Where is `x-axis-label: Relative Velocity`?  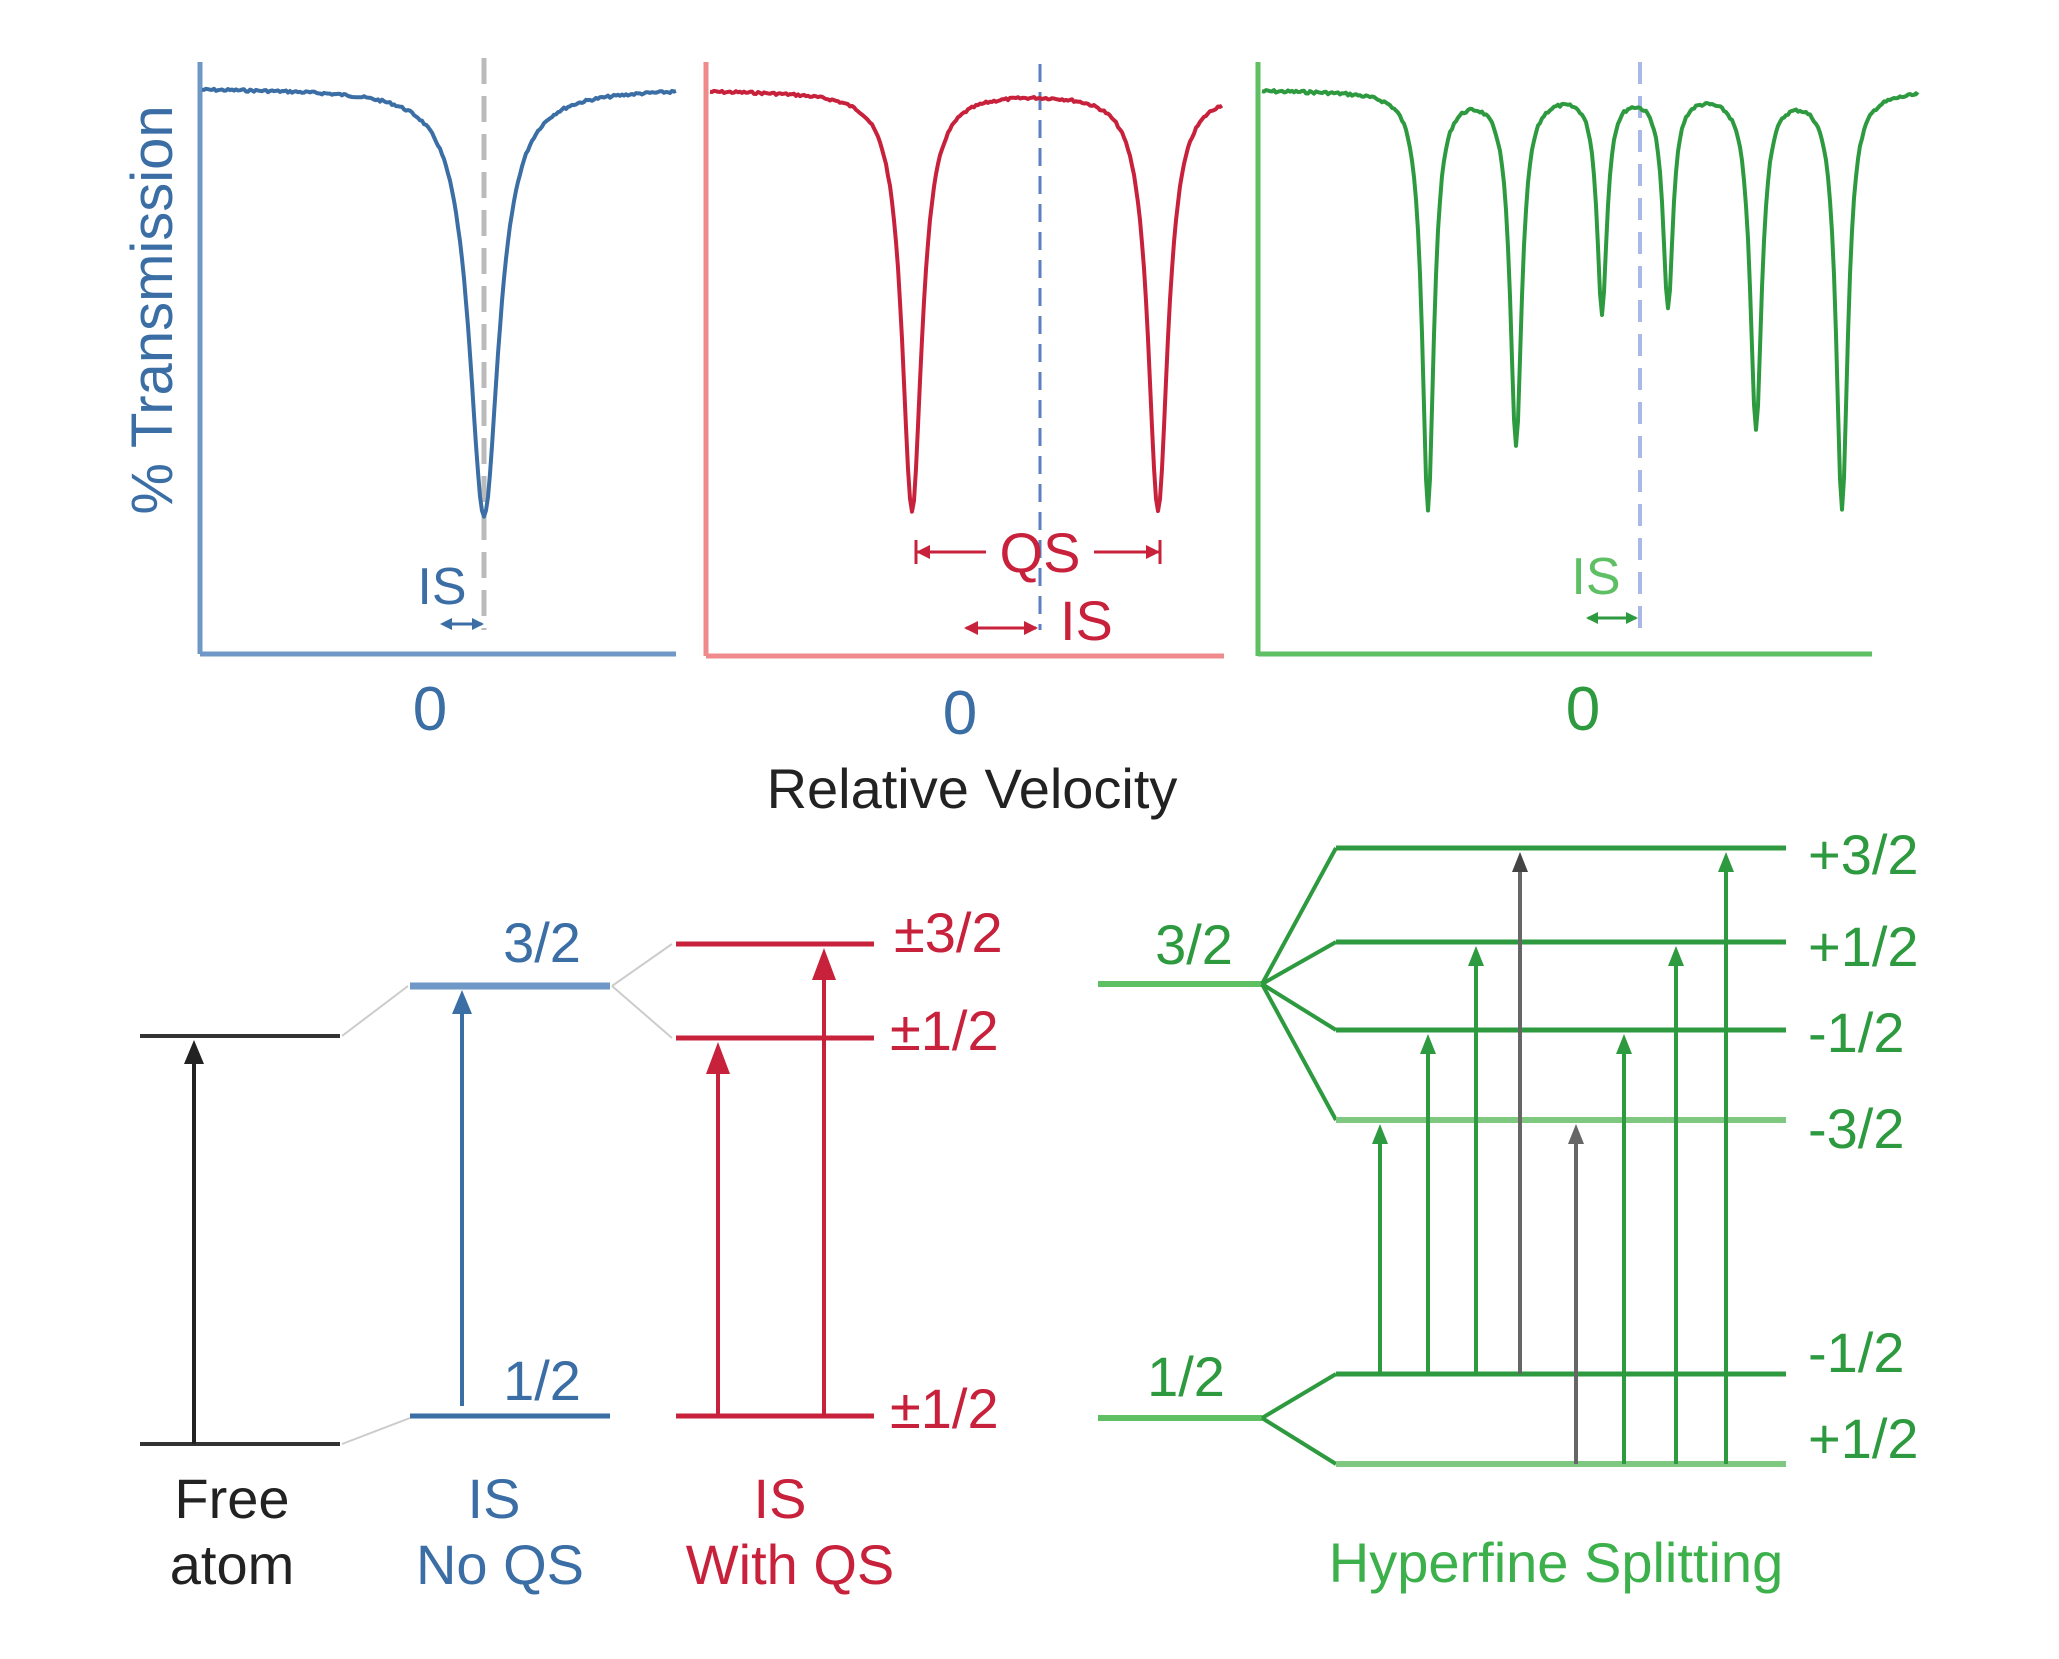 x-axis-label: Relative Velocity is located at coordinates (972, 788).